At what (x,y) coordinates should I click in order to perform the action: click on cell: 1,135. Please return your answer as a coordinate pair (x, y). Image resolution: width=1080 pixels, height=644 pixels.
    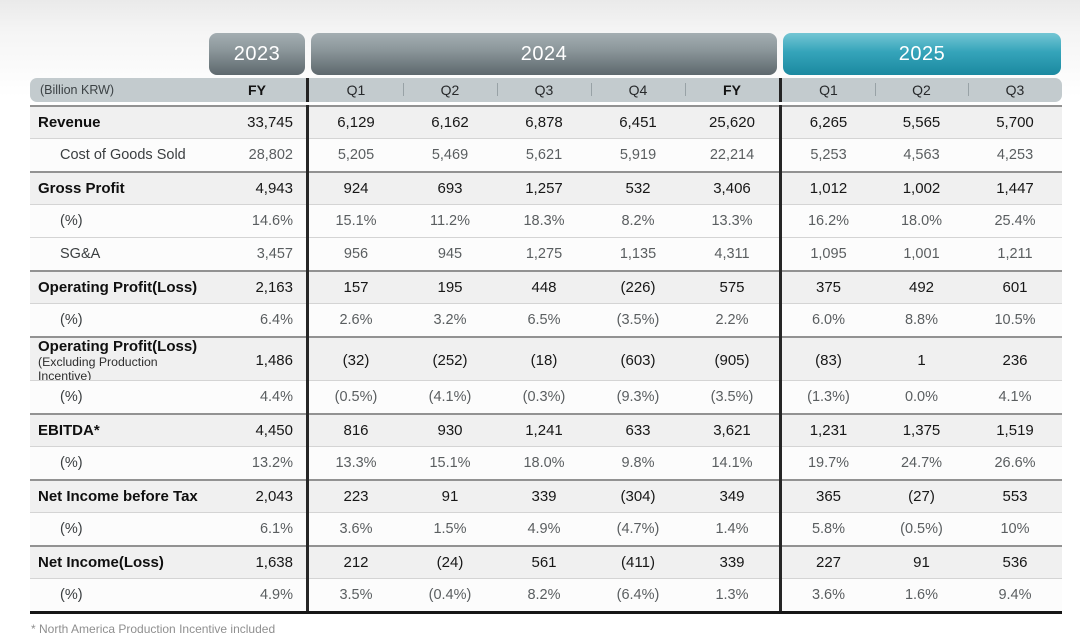
    Looking at the image, I should click on (638, 253).